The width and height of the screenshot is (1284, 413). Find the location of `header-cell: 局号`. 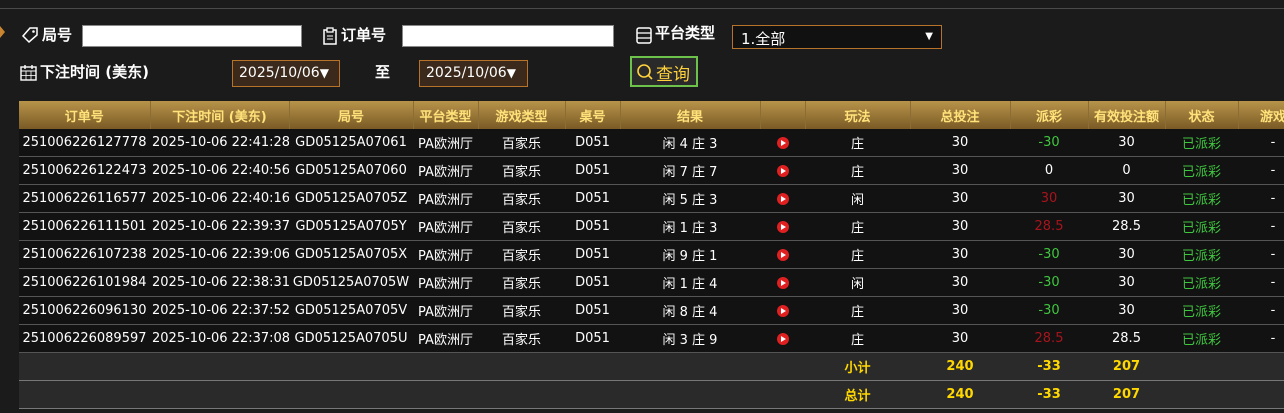

header-cell: 局号 is located at coordinates (351, 115).